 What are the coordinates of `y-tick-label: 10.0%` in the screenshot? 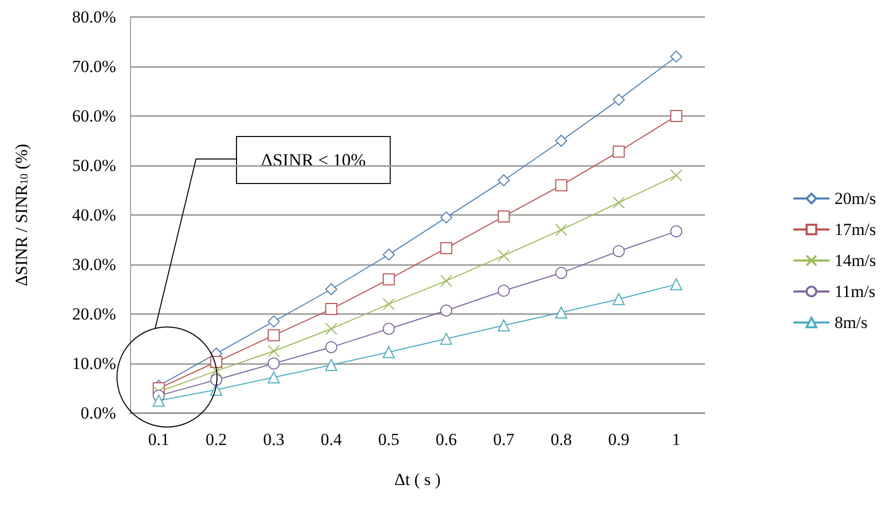 It's located at (94, 363).